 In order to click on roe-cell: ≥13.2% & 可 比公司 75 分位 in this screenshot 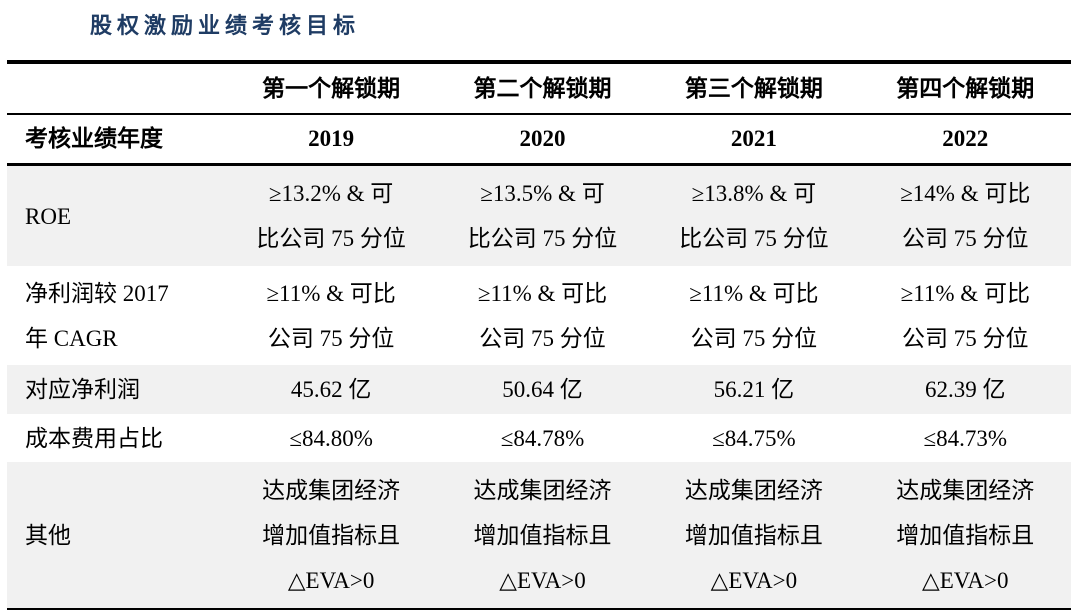, I will do `click(331, 216)`.